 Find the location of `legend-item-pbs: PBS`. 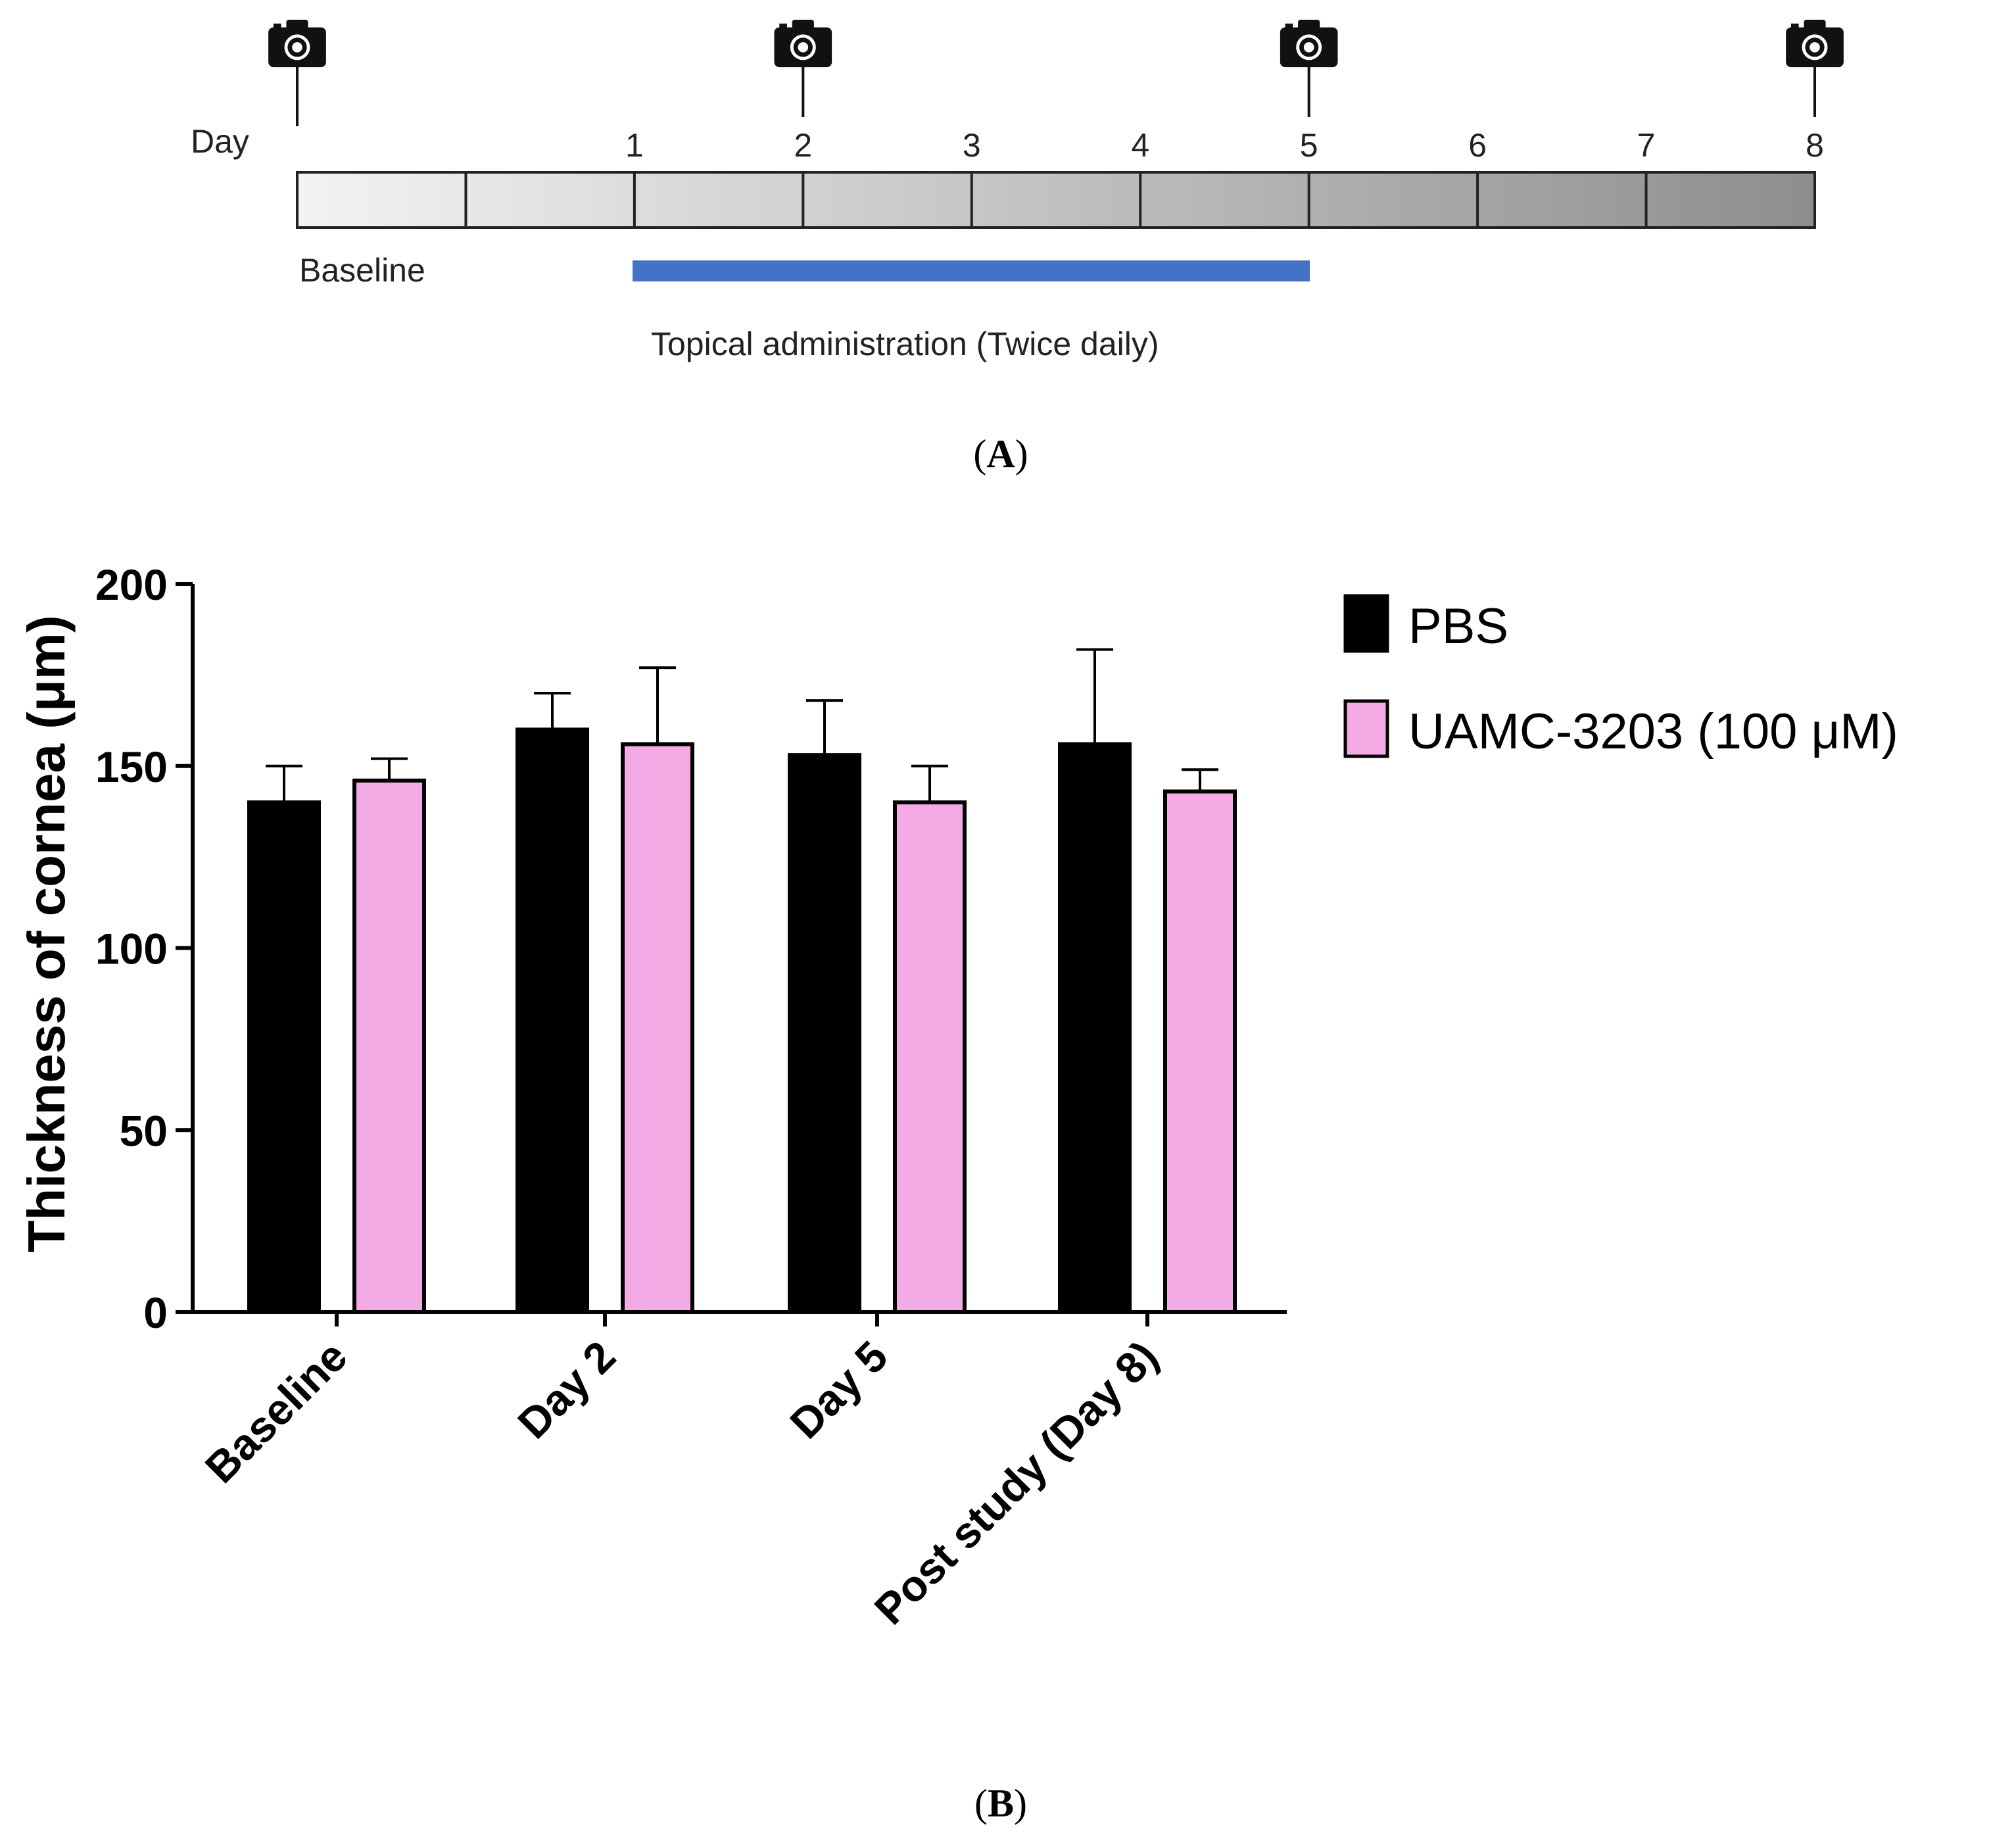

legend-item-pbs: PBS is located at coordinates (1425, 624).